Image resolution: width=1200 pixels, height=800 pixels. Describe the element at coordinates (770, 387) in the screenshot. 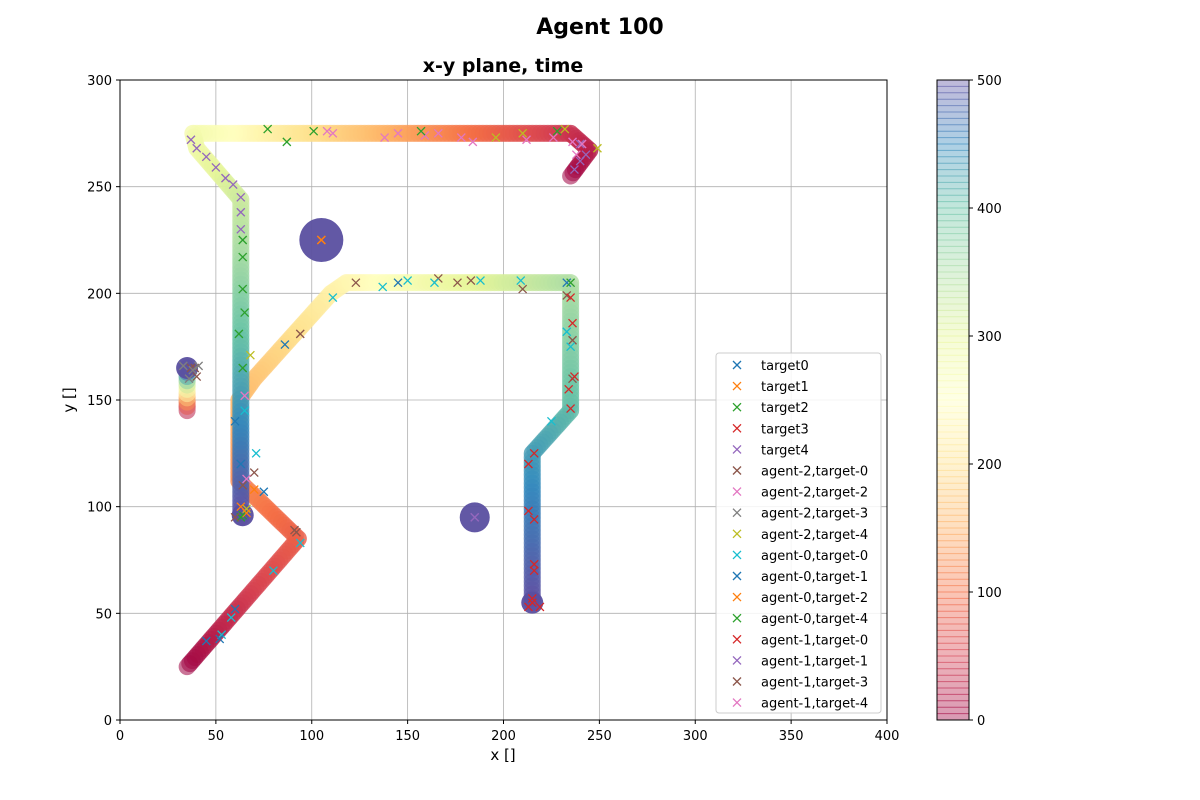

I see `legend-item: target1` at that location.